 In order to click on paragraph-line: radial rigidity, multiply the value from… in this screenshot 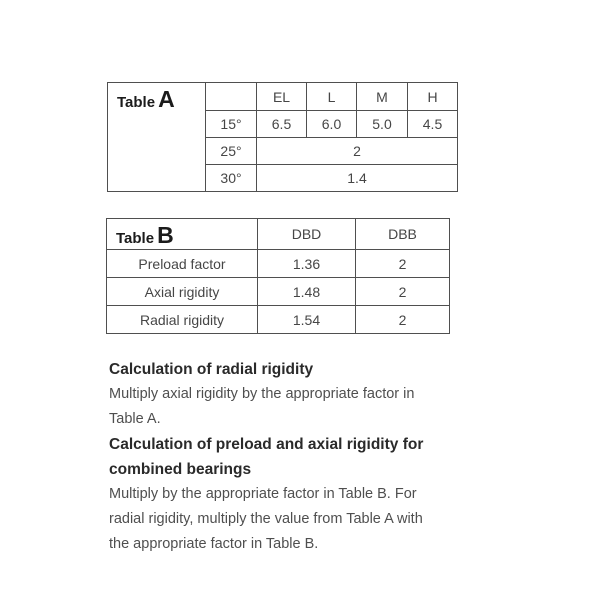, I will do `click(266, 519)`.